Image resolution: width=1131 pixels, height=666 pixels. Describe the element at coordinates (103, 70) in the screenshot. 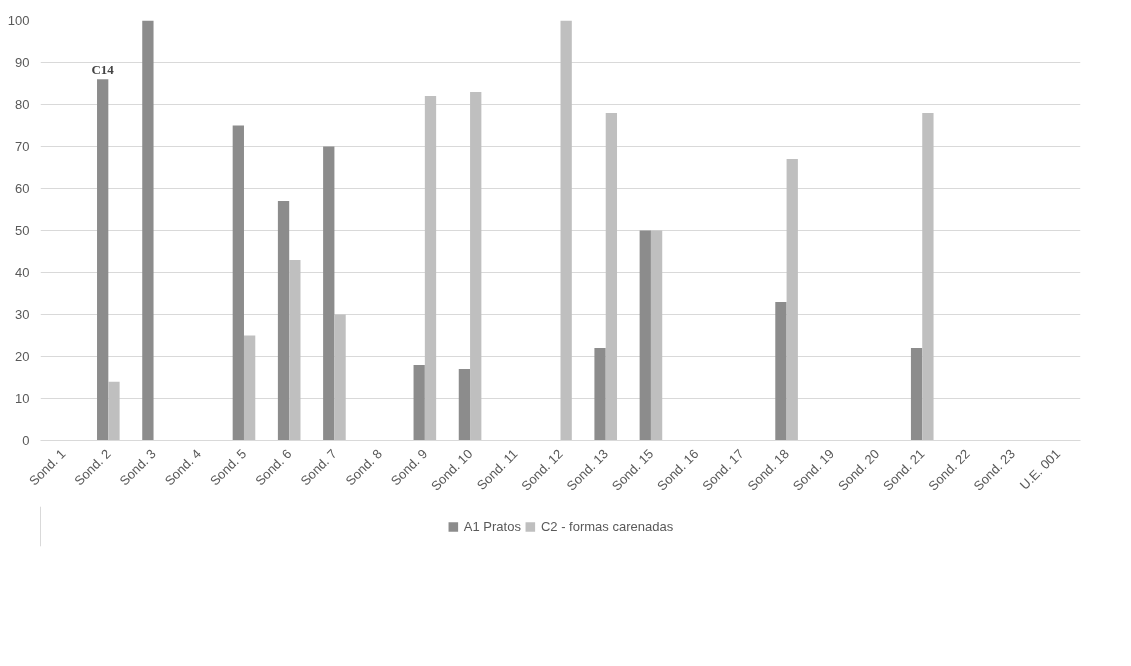

I see `annotation: C14` at that location.